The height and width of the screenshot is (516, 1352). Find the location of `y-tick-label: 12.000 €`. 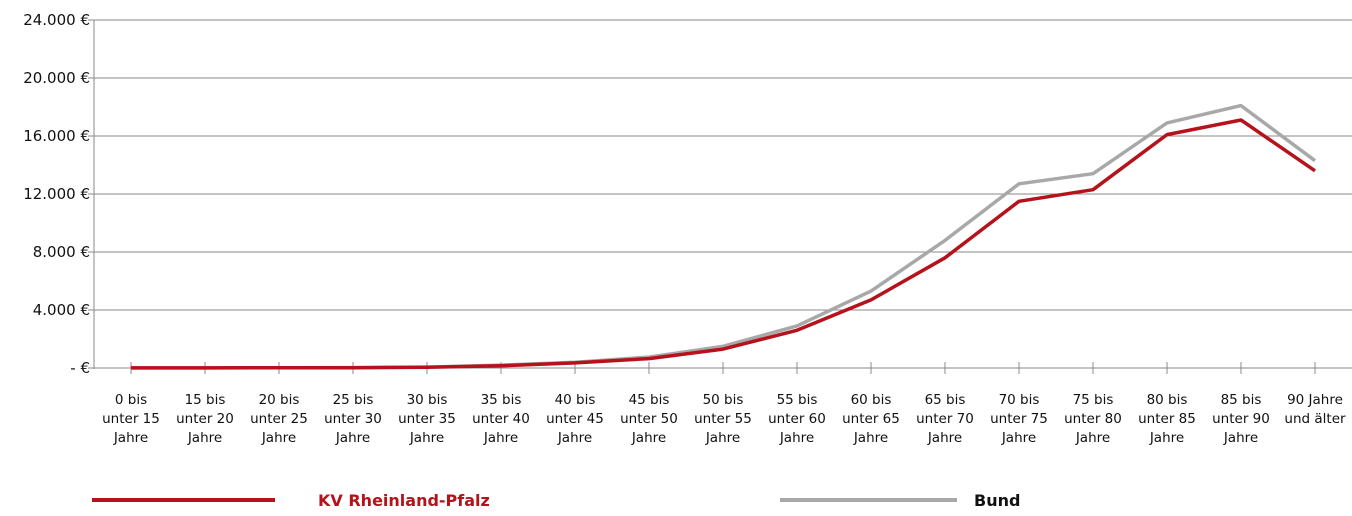

y-tick-label: 12.000 € is located at coordinates (56, 194).